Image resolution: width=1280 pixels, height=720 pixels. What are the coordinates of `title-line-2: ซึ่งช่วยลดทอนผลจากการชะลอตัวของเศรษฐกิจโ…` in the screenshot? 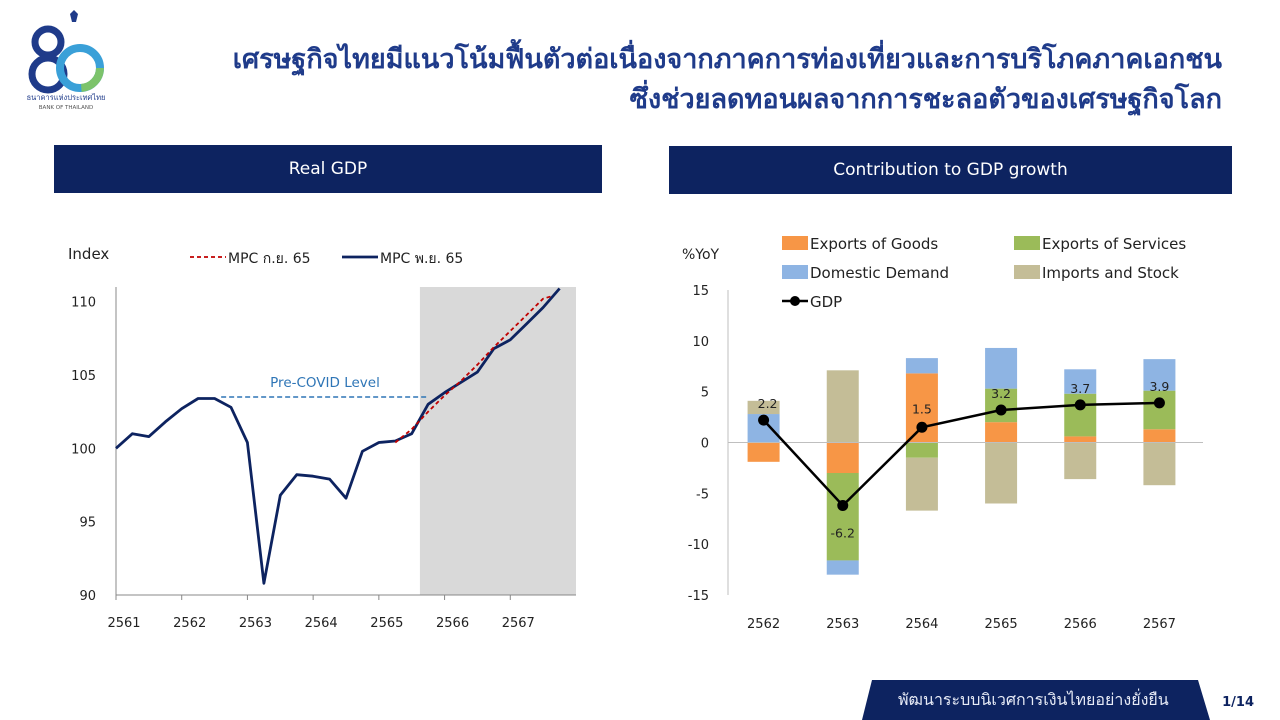 It's located at (925, 99).